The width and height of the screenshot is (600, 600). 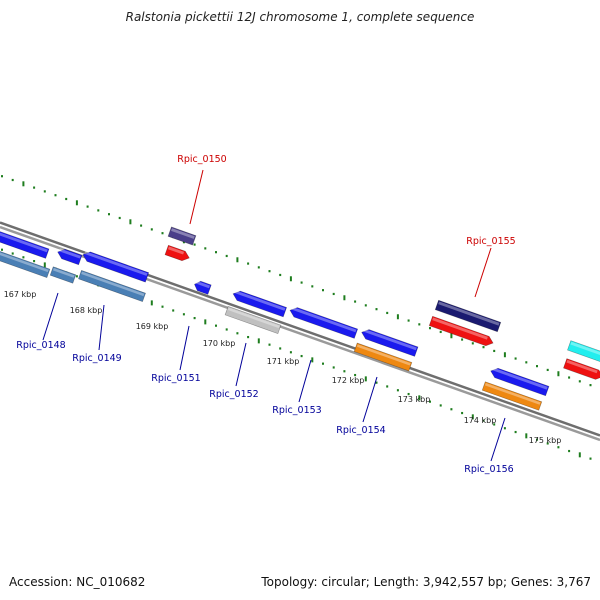 I want to click on gene-label: Rpic_0154, so click(x=360, y=430).